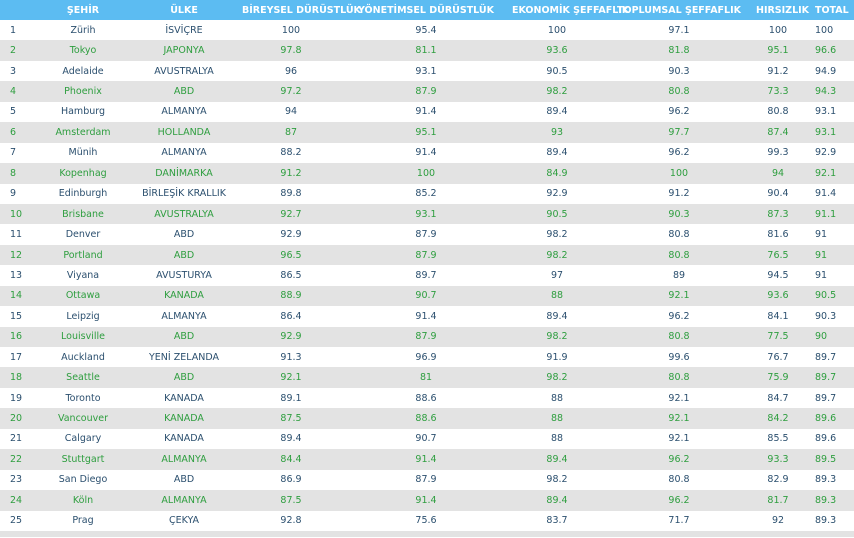 The image size is (854, 538). I want to click on header-total: TOTAL, so click(832, 10).